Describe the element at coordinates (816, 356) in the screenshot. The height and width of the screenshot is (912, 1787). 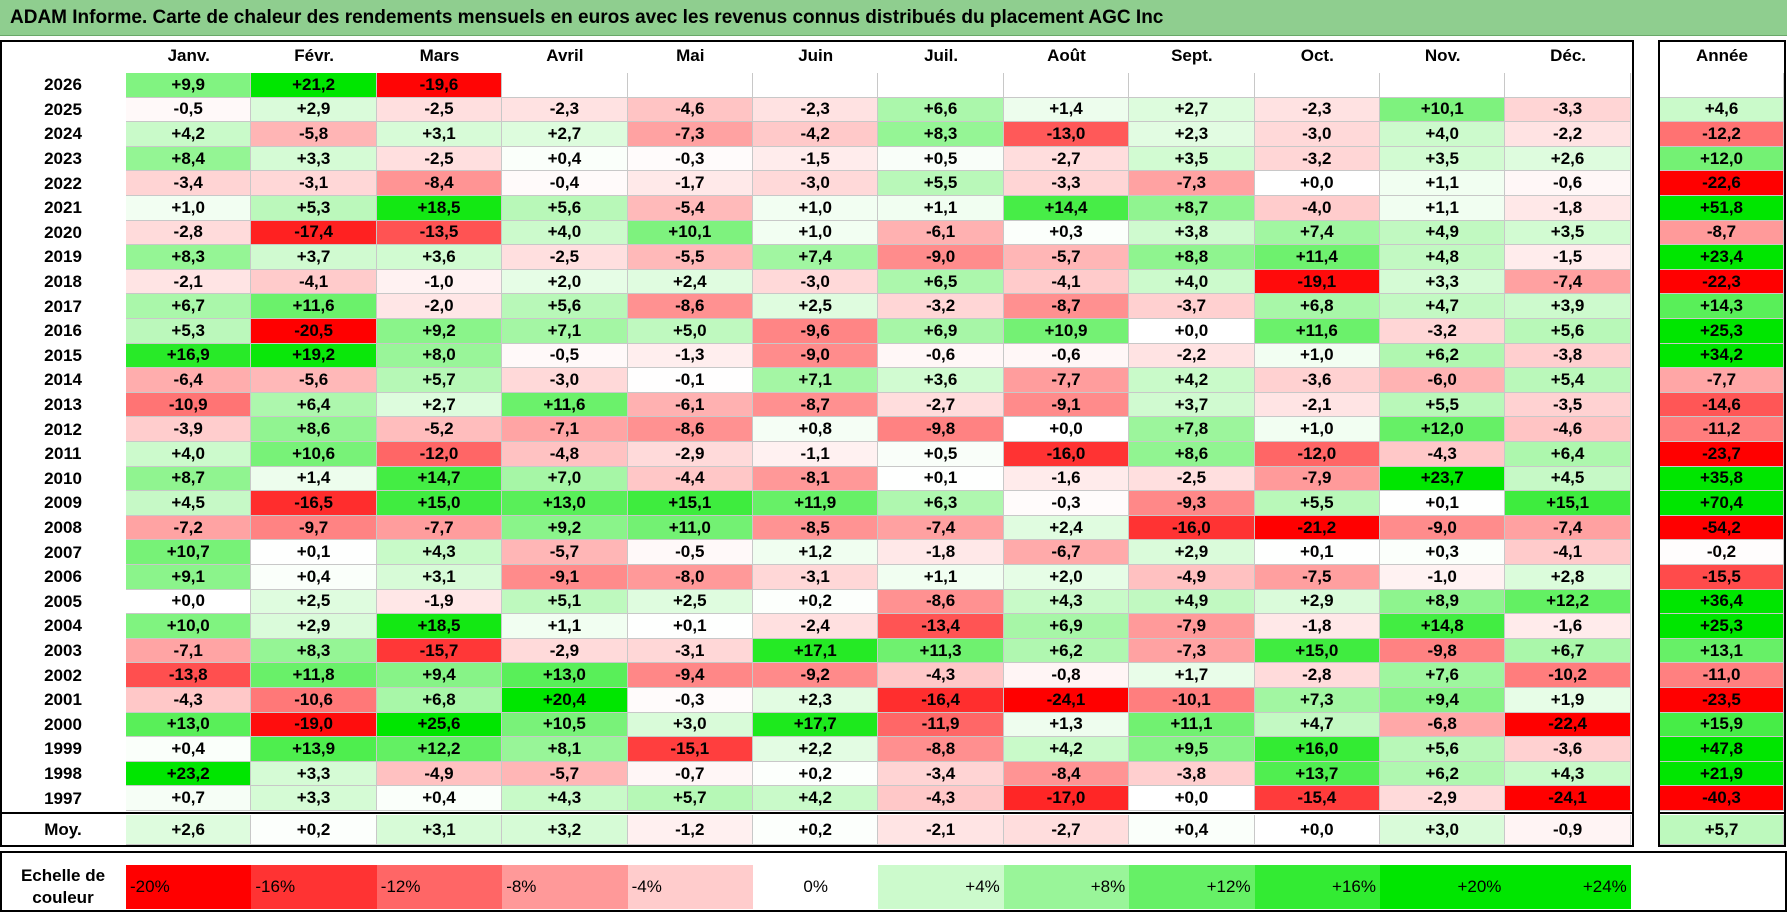
I see `heatmap-cell: -9,0` at that location.